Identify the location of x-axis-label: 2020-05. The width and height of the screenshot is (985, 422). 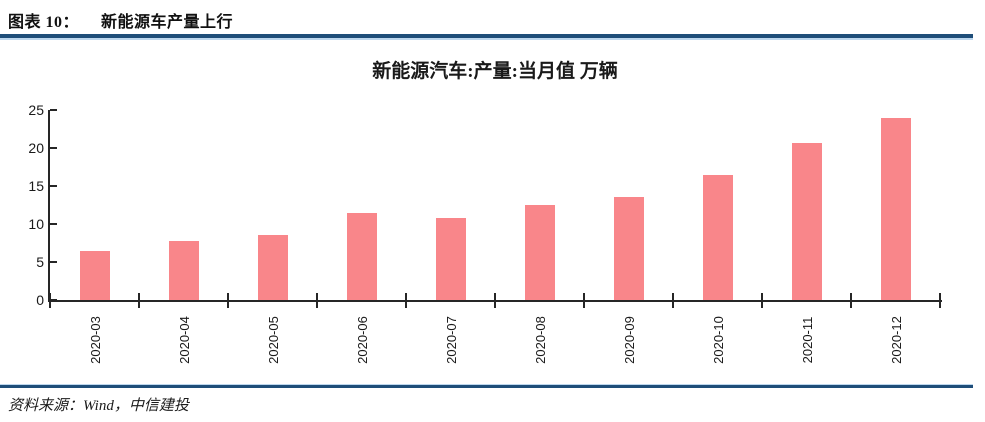
(272, 340).